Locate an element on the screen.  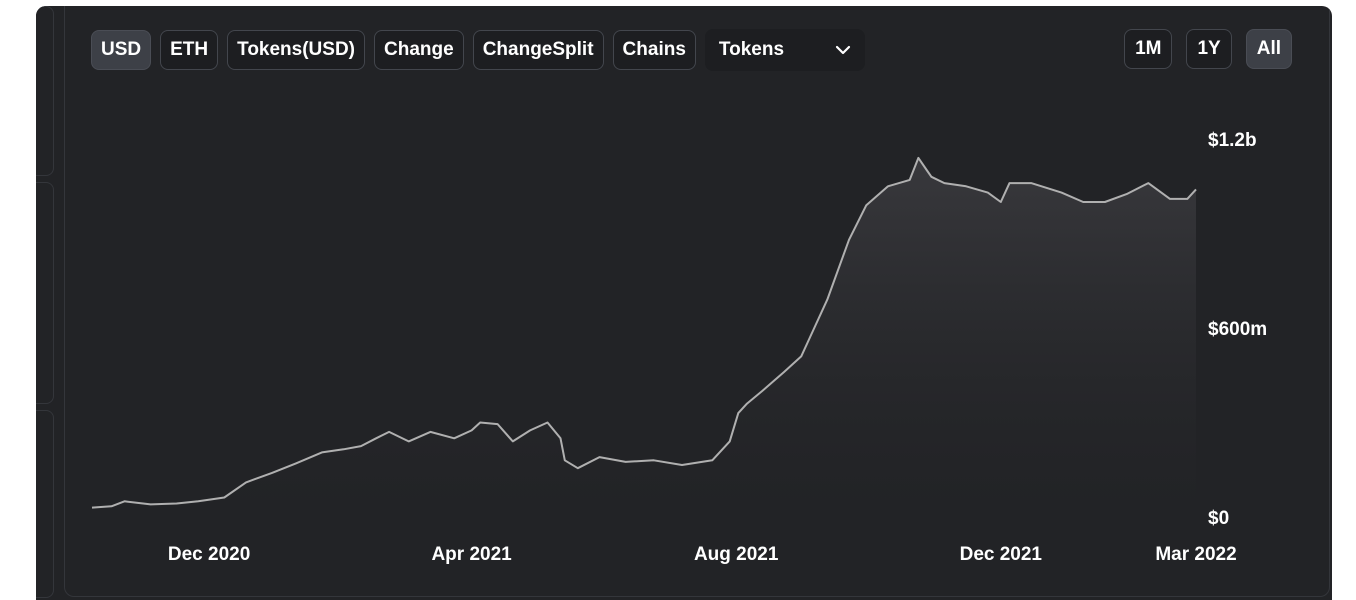
x-tick-label: Dec 2021 is located at coordinates (1001, 554).